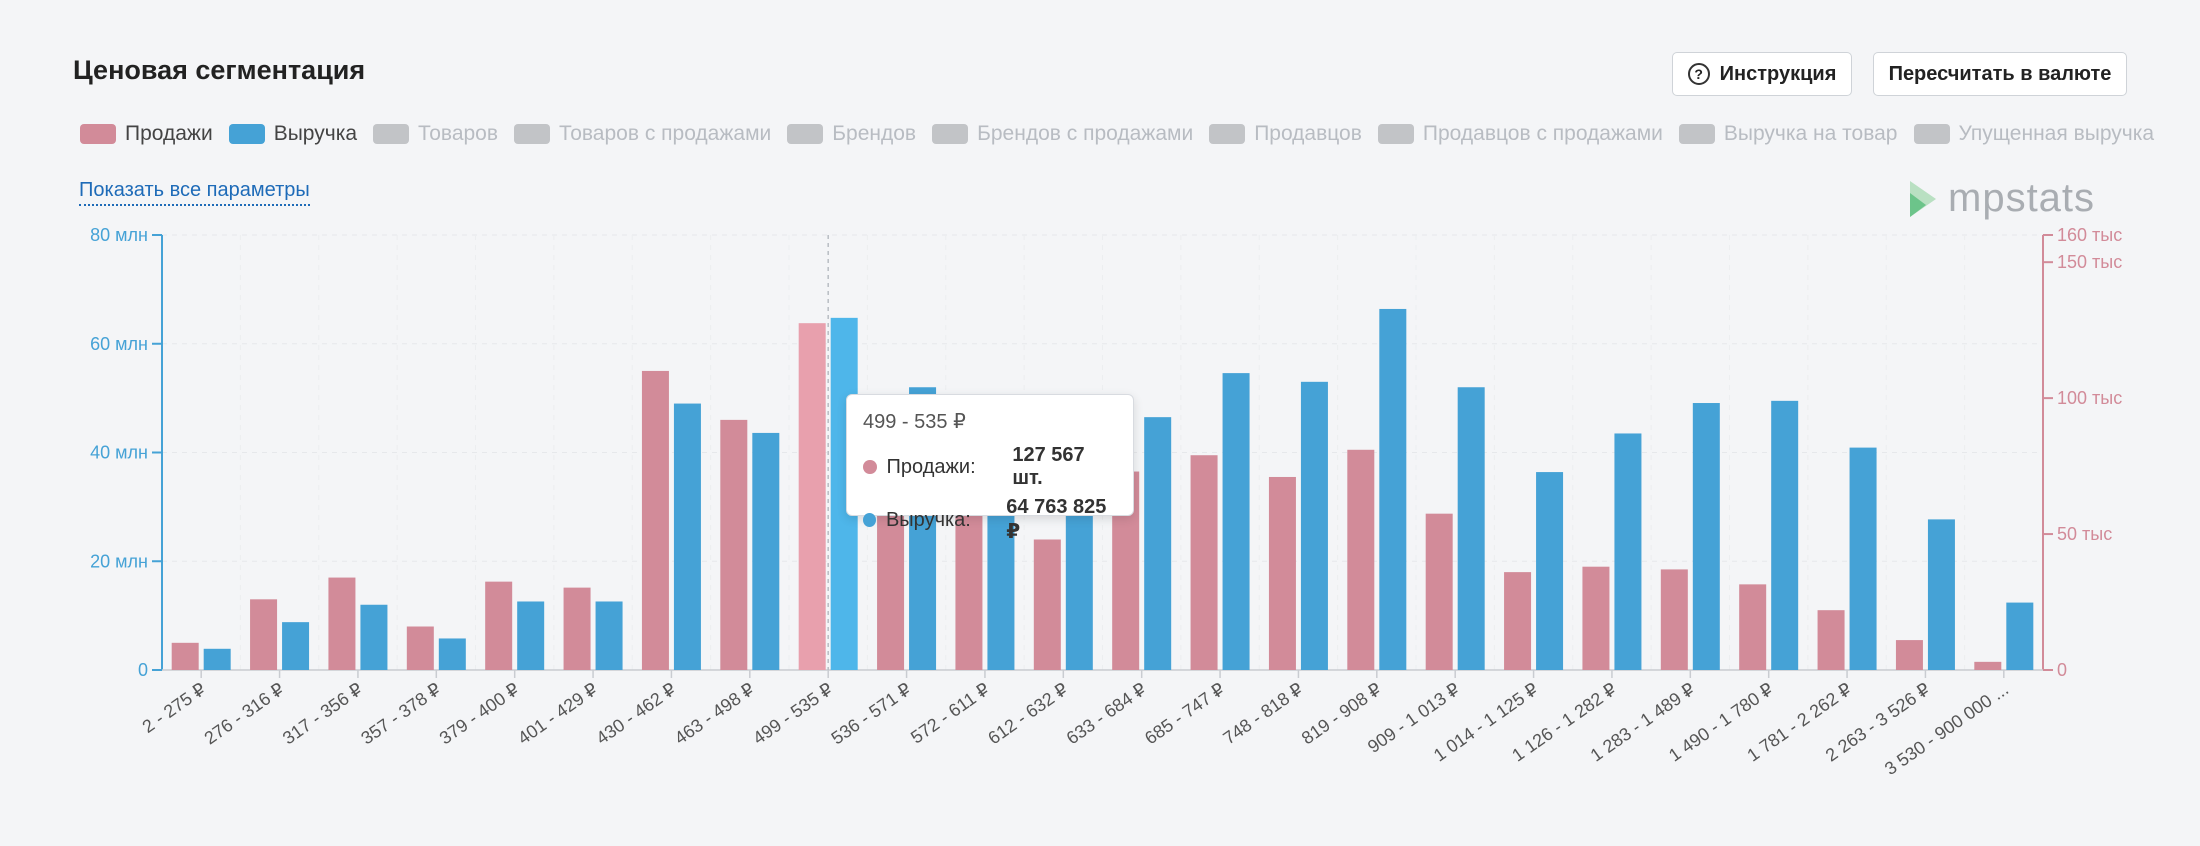  What do you see at coordinates (665, 133) in the screenshot?
I see `legend-label: Товаров с продажами` at bounding box center [665, 133].